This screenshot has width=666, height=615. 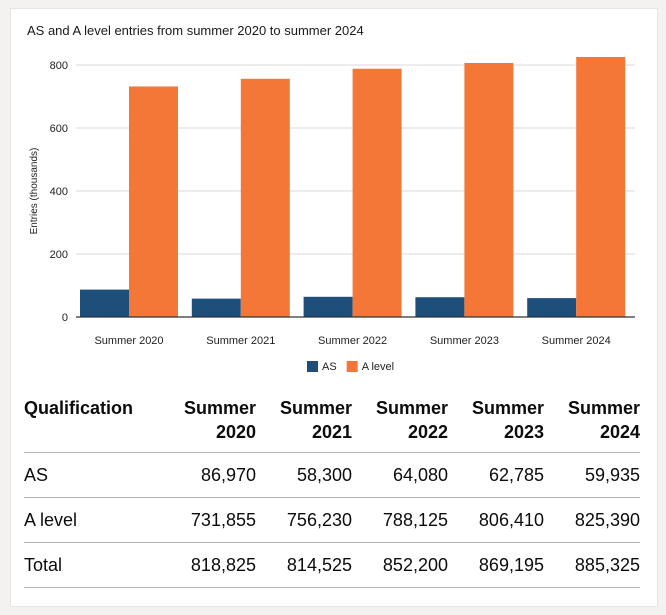 What do you see at coordinates (59, 192) in the screenshot?
I see `y-tick-label: 400` at bounding box center [59, 192].